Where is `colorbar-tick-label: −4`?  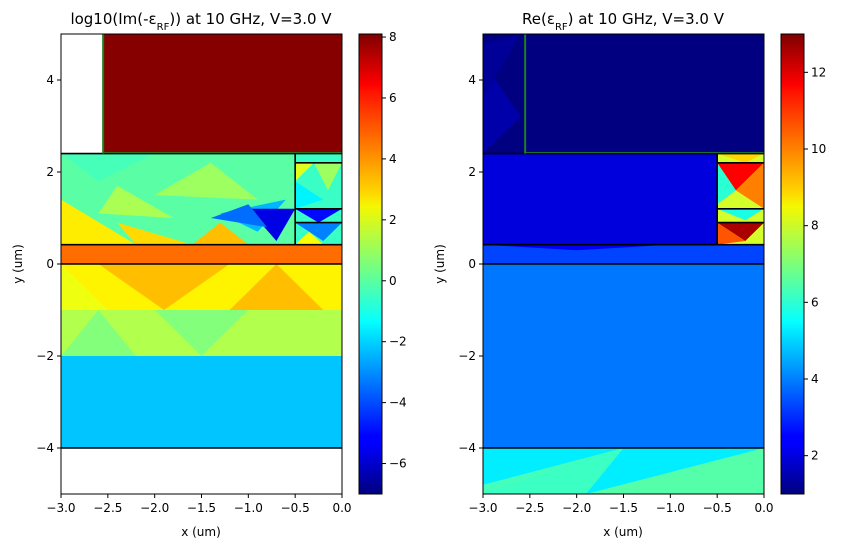 colorbar-tick-label: −4 is located at coordinates (398, 403).